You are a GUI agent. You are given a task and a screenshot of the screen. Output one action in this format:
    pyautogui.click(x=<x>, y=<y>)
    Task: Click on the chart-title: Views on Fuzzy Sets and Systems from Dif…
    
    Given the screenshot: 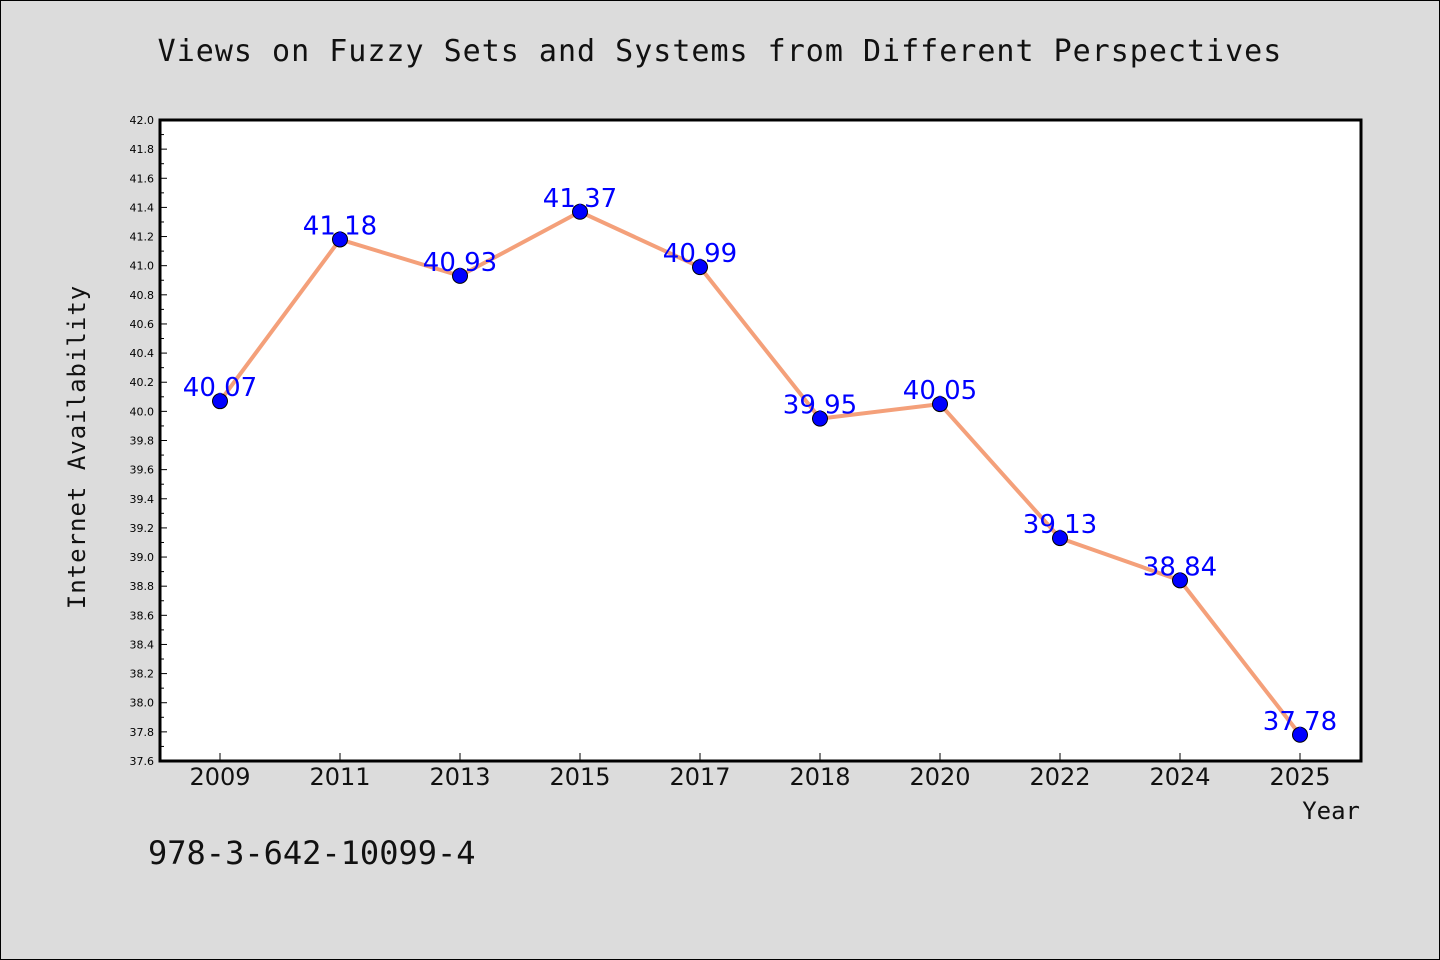 What is the action you would take?
    pyautogui.click(x=720, y=51)
    